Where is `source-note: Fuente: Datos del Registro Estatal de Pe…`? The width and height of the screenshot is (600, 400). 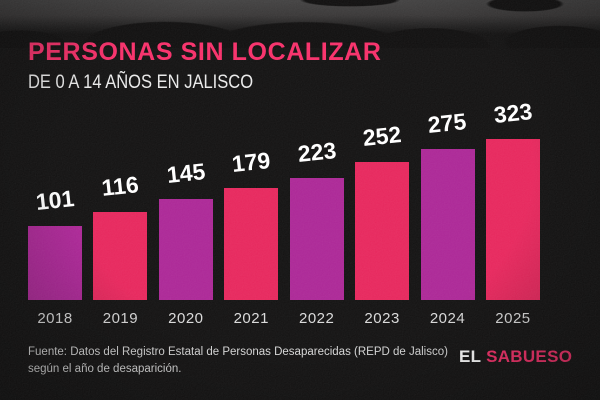 source-note: Fuente: Datos del Registro Estatal de Pe… is located at coordinates (238, 360).